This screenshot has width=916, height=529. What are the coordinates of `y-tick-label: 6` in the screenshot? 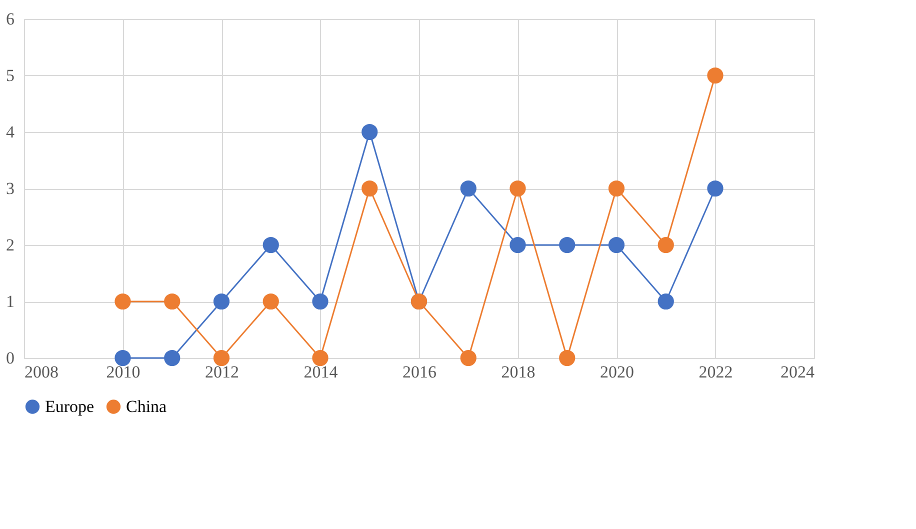 It's located at (10, 19).